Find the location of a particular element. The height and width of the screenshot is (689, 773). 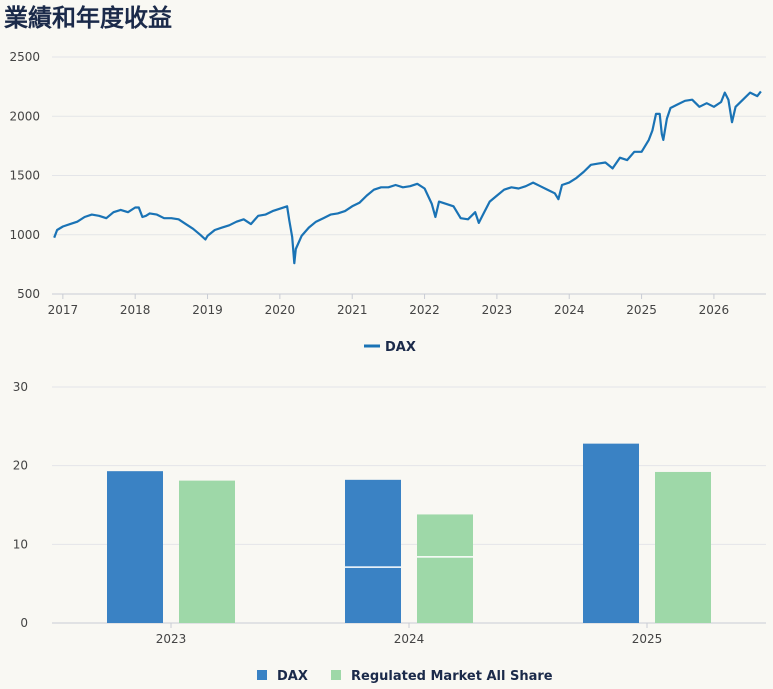

x-tick-label: 2026 is located at coordinates (714, 310).